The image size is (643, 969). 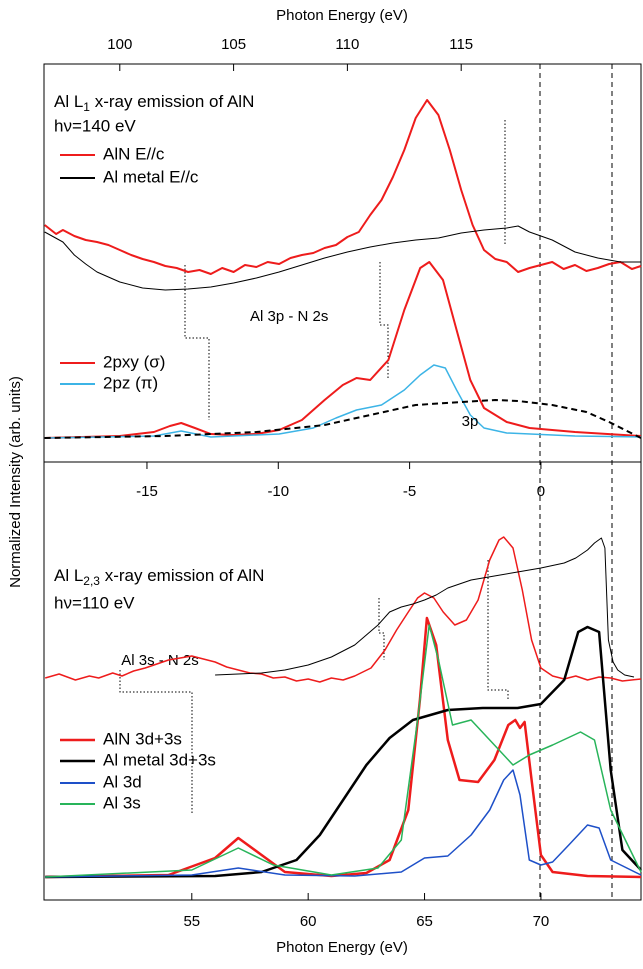 I want to click on panel-title: Al L2,3 x-ray emission of AlN, so click(x=159, y=577).